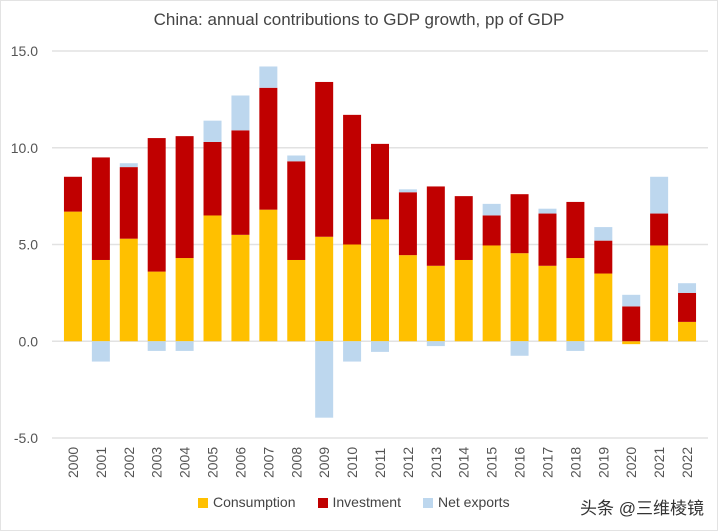  I want to click on x-tick-label: 2002, so click(129, 462).